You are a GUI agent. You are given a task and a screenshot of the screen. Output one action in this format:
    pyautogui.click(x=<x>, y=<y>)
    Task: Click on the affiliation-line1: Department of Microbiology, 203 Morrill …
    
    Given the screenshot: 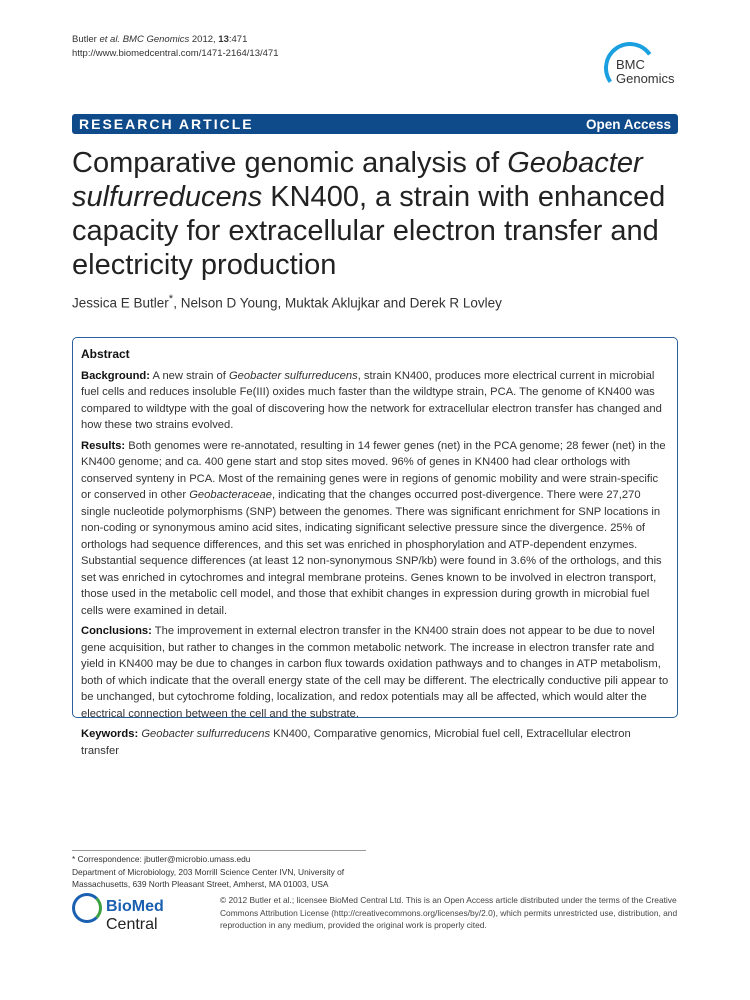 What is the action you would take?
    pyautogui.click(x=208, y=871)
    